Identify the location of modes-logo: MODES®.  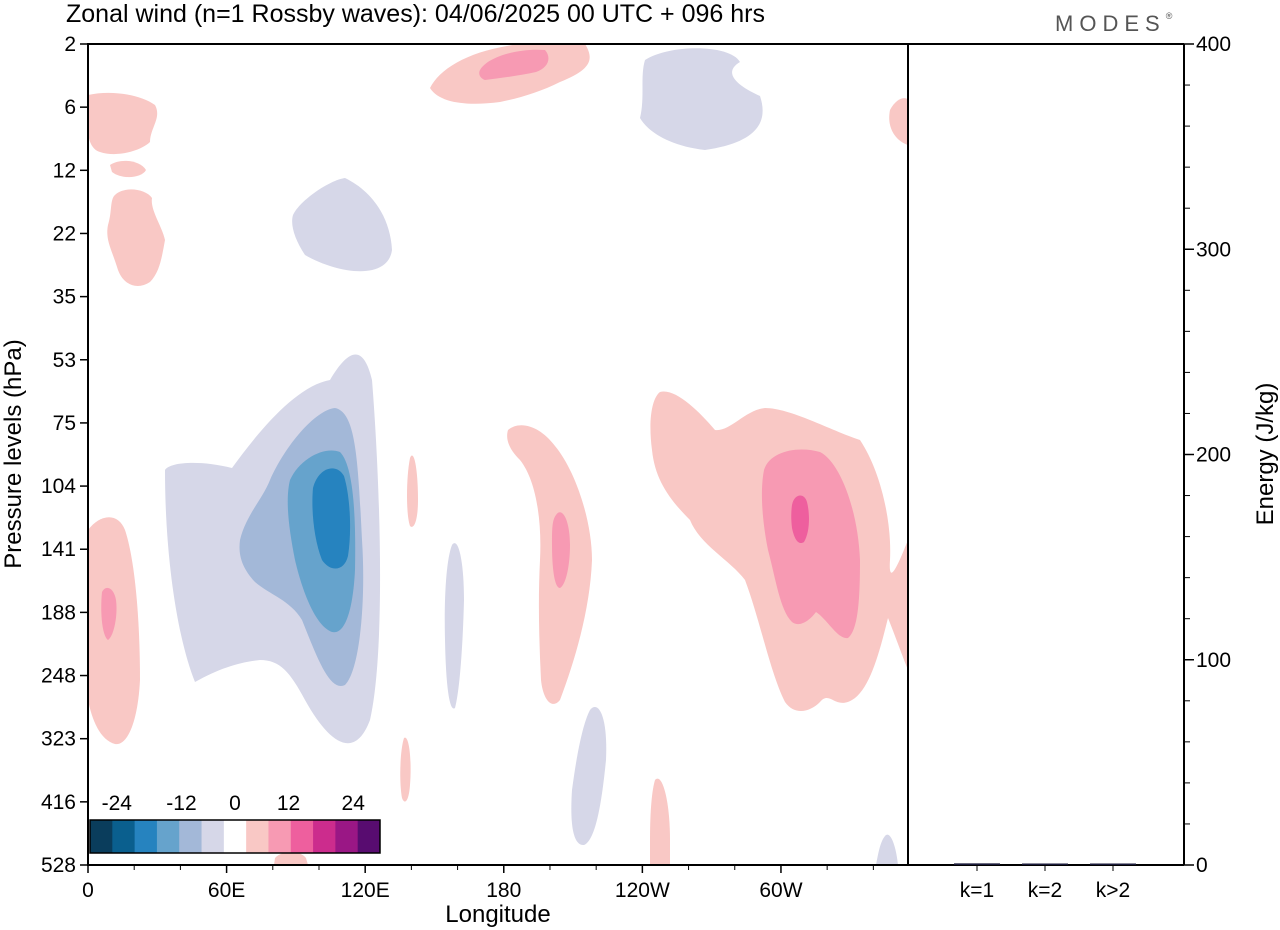
(1116, 23).